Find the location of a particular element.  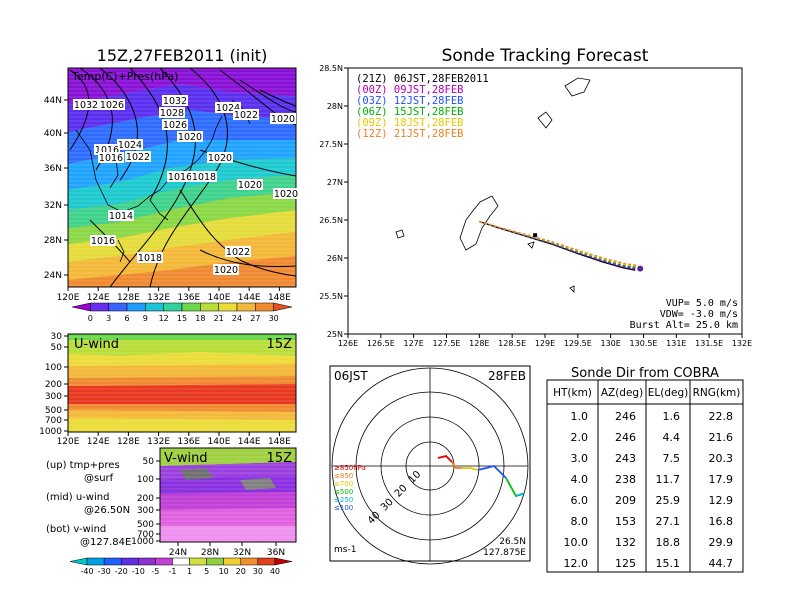

cobra-header-cell: EL(deg) is located at coordinates (668, 393).